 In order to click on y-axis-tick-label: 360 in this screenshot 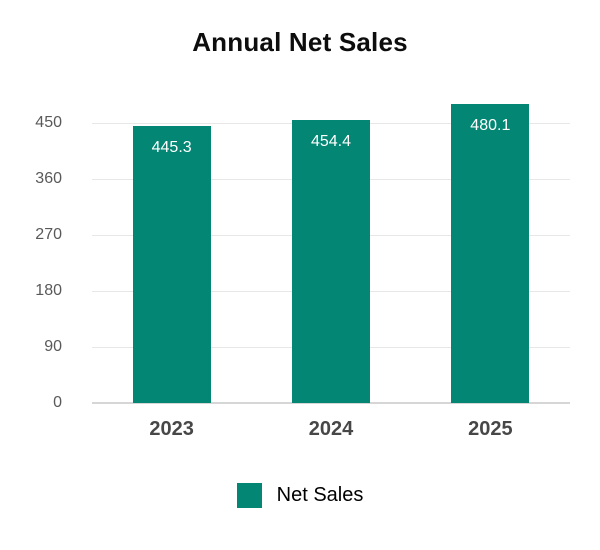, I will do `click(48, 178)`.